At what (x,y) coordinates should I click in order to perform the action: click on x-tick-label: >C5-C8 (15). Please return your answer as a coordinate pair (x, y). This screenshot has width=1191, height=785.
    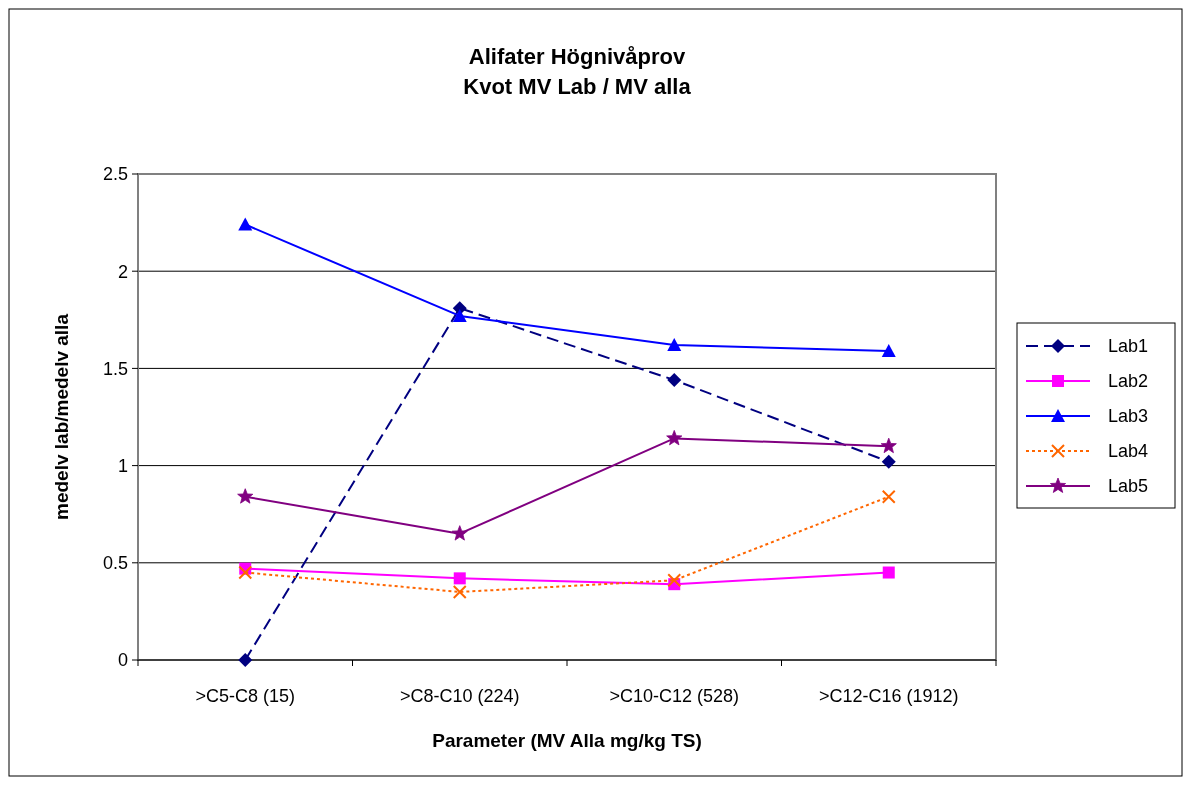
    Looking at the image, I should click on (245, 696).